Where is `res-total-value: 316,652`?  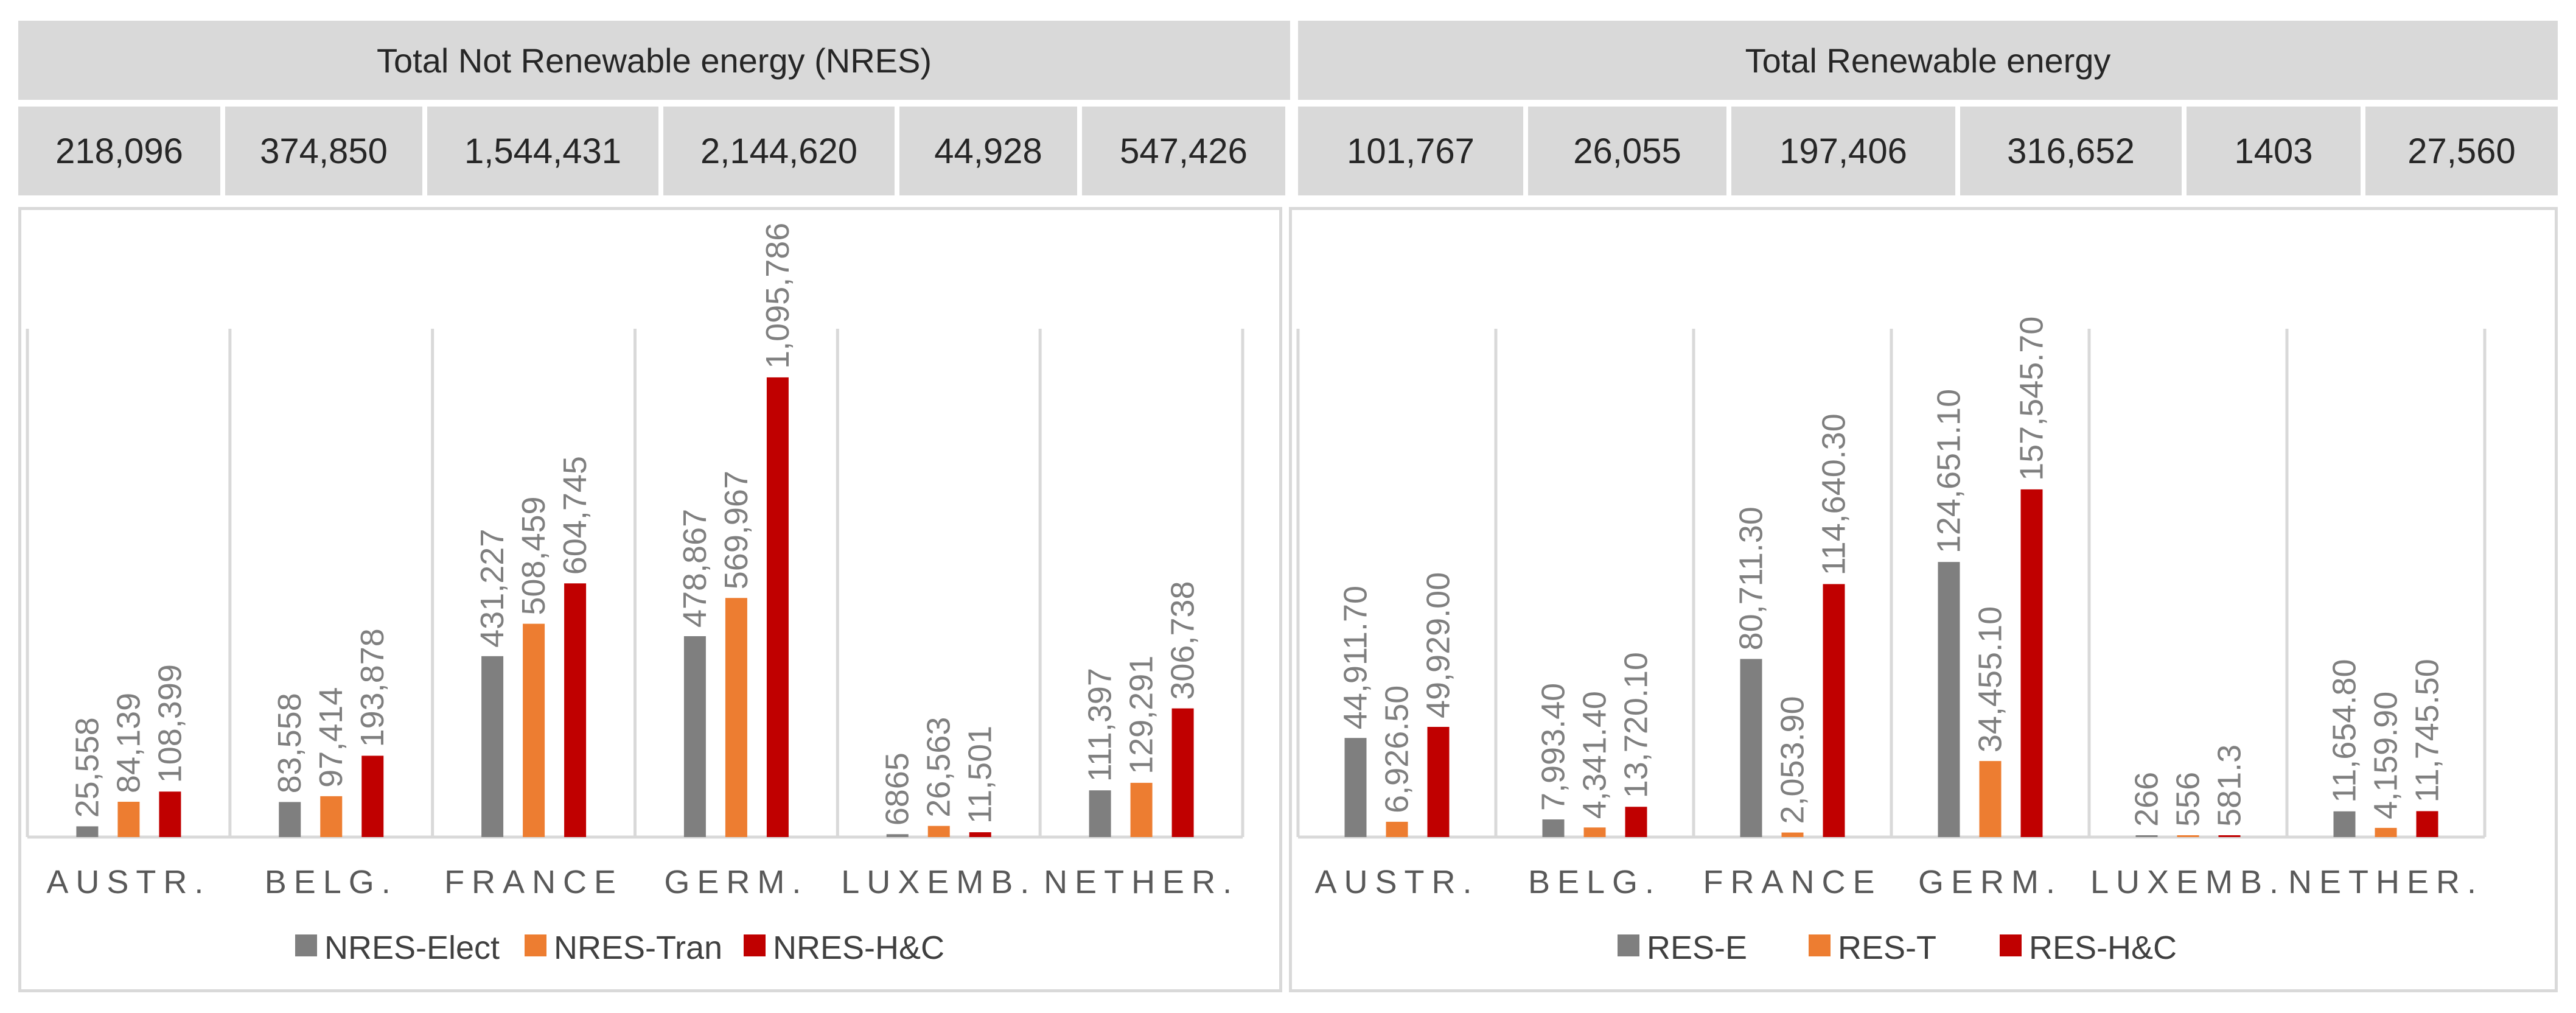
res-total-value: 316,652 is located at coordinates (2071, 151).